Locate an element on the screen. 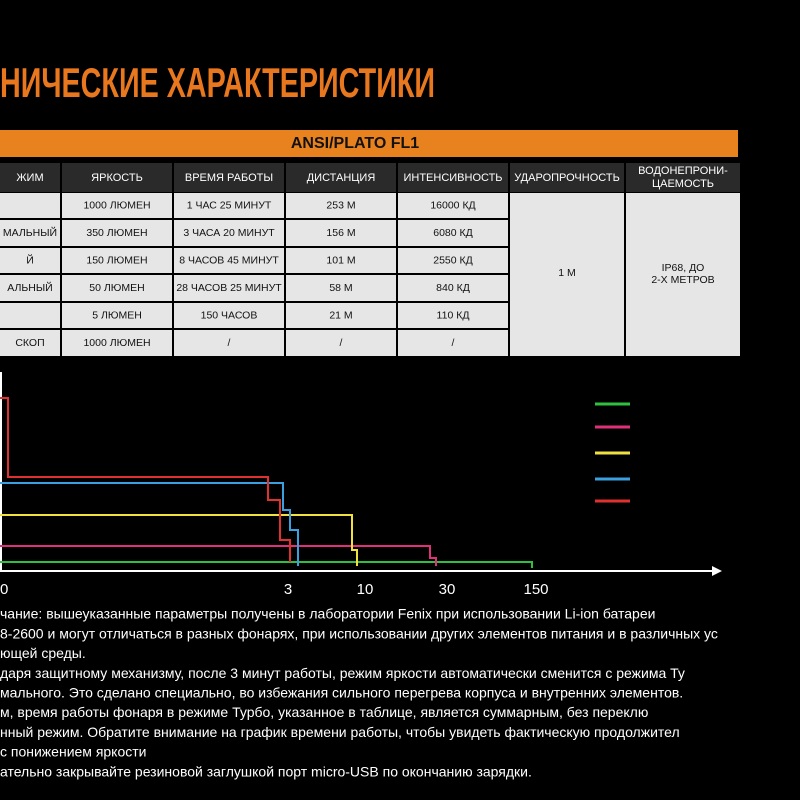  column-header: ИНТЕНСИВНОСТЬ is located at coordinates (452, 178).